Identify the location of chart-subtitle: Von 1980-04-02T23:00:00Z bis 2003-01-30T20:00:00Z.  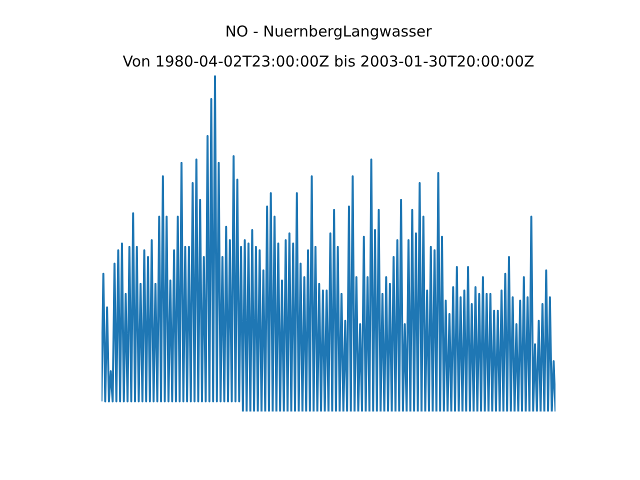
(328, 61).